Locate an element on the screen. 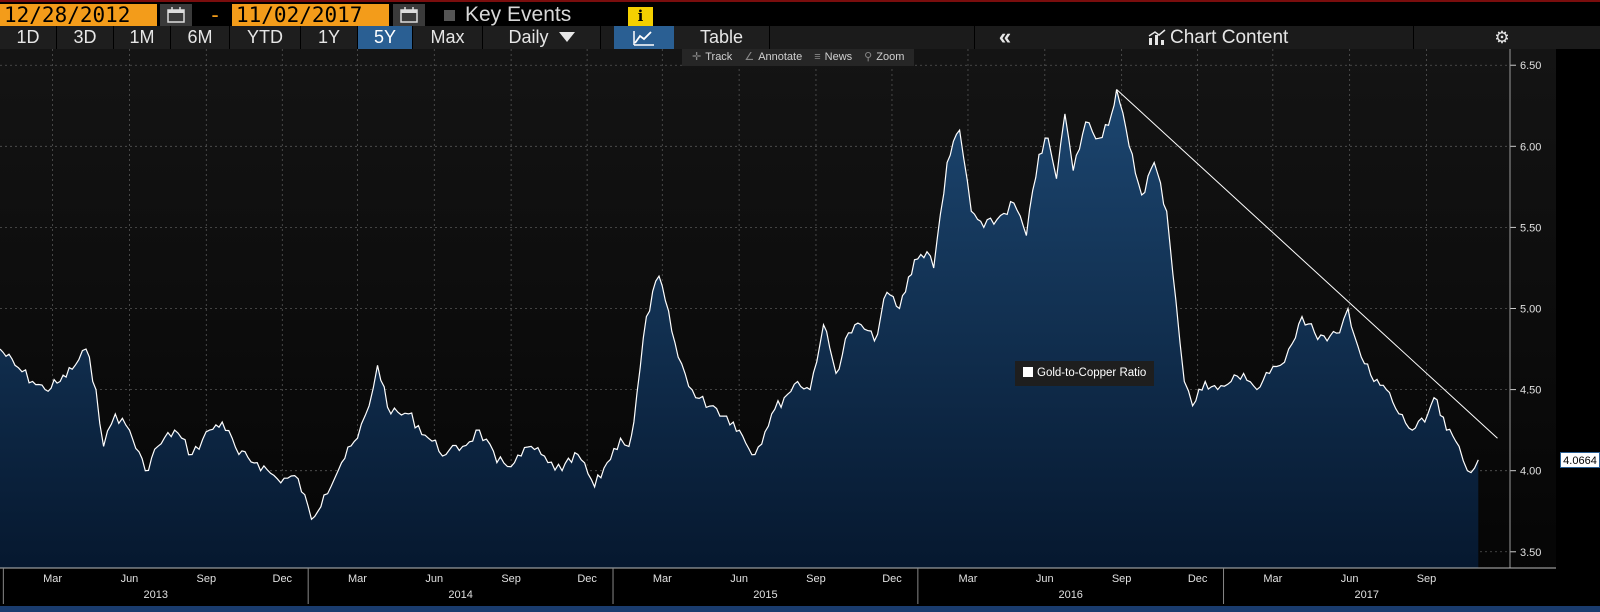  double-chevron-left-icon: « is located at coordinates (1005, 36).